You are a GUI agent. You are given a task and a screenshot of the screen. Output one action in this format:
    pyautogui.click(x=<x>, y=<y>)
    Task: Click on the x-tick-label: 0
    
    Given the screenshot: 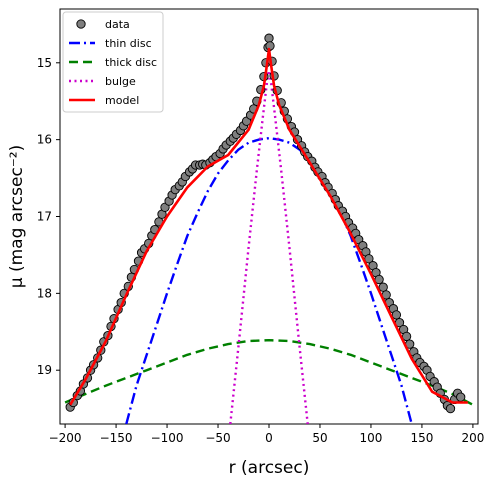 What is the action you would take?
    pyautogui.click(x=269, y=438)
    